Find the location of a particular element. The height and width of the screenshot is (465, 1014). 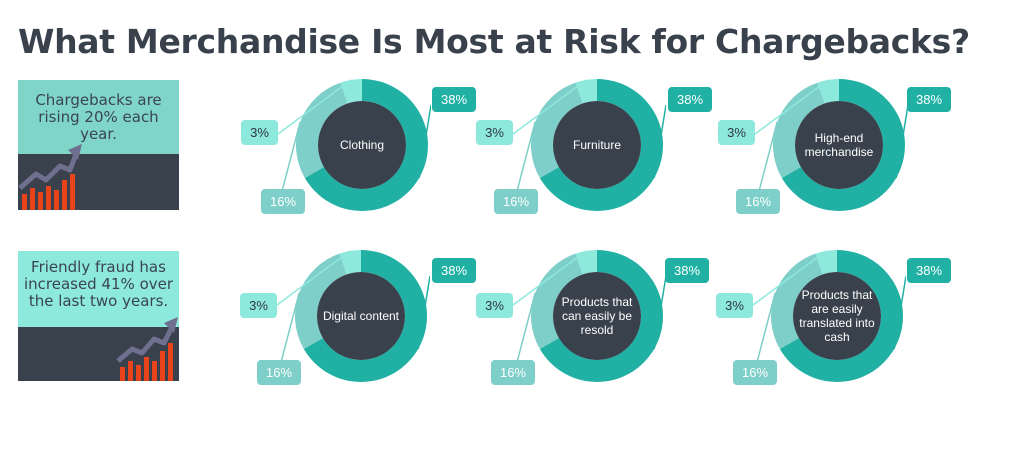

category-label: High-end merchandise is located at coordinates (839, 145).